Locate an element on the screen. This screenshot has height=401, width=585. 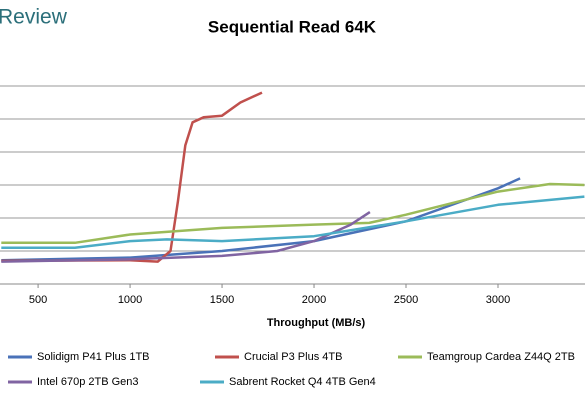
legend-label: Solidigm P41 Plus 1TB is located at coordinates (93, 357).